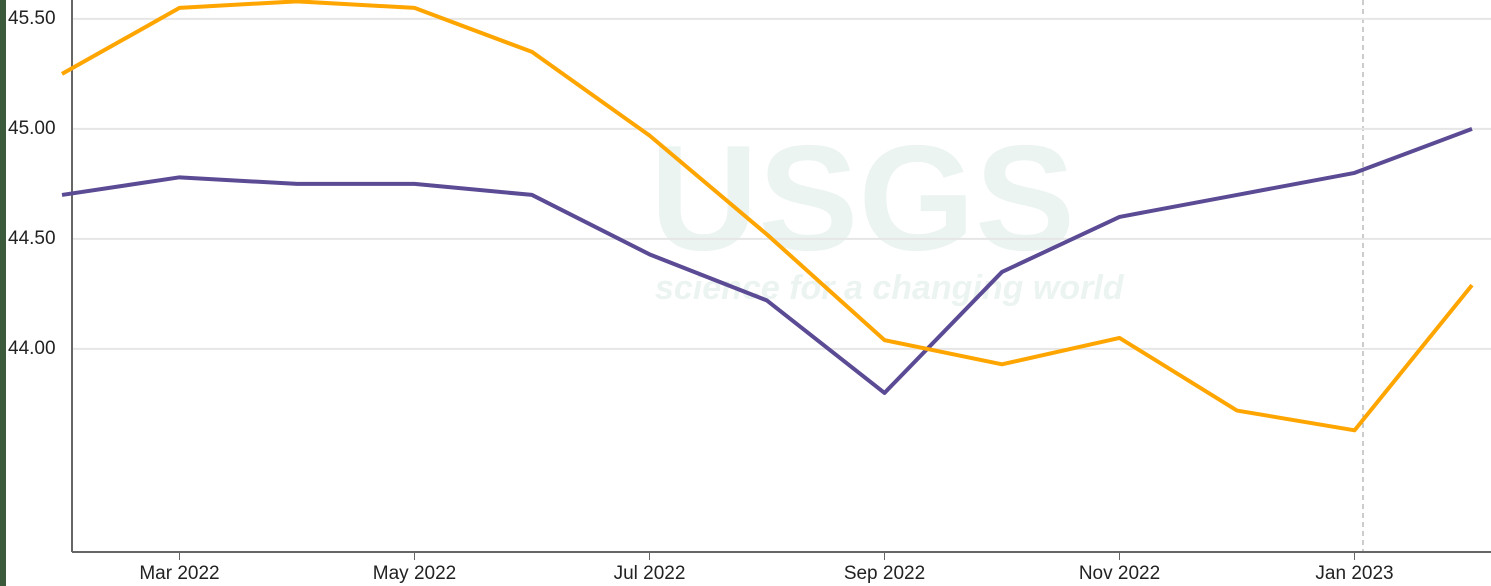  What do you see at coordinates (884, 573) in the screenshot?
I see `x-tick-label: Sep 2022` at bounding box center [884, 573].